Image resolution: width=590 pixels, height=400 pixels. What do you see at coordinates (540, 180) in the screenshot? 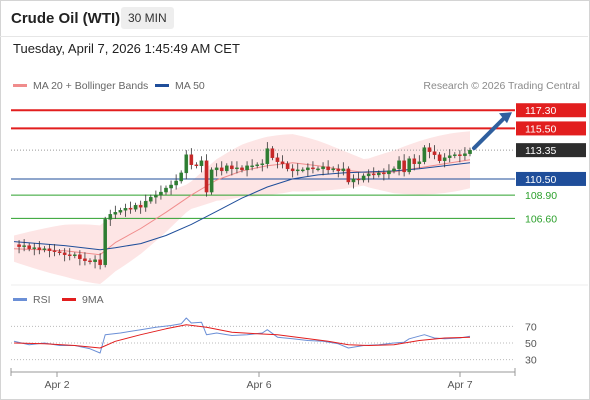
I see `price-label-110-50: 110.50` at bounding box center [540, 180].